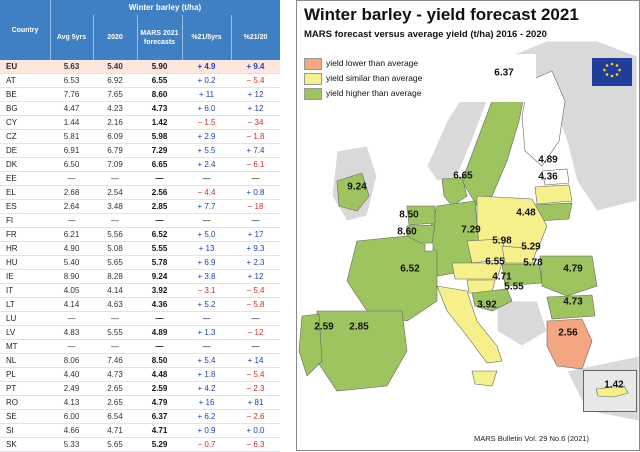 This screenshot has width=640, height=452. Describe the element at coordinates (471, 230) in the screenshot. I see `map-value-de: 7.29` at that location.